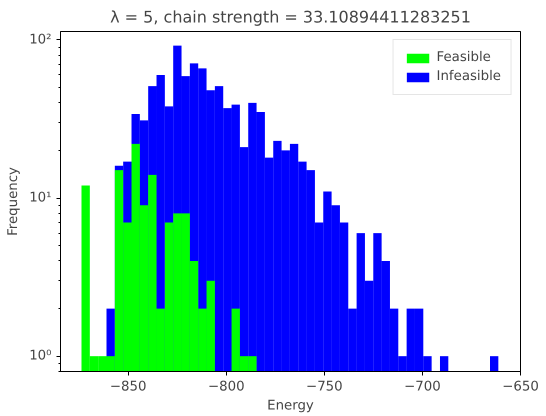  Describe the element at coordinates (128, 387) in the screenshot. I see `x-tick-label: −850` at that location.